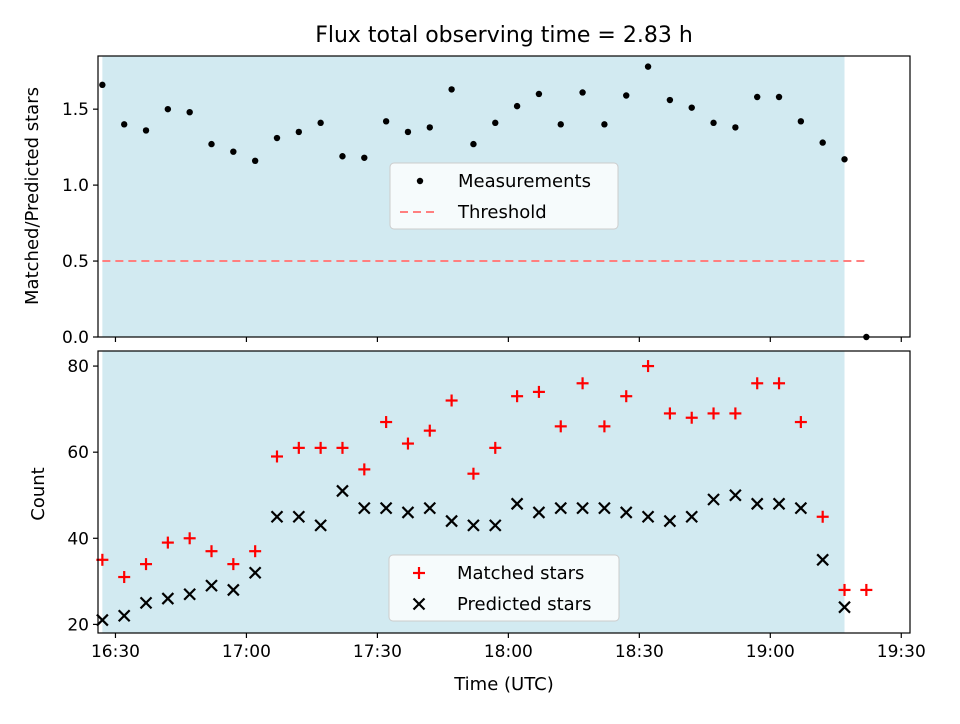  What do you see at coordinates (502, 212) in the screenshot?
I see `legend-label: Threshold` at bounding box center [502, 212].